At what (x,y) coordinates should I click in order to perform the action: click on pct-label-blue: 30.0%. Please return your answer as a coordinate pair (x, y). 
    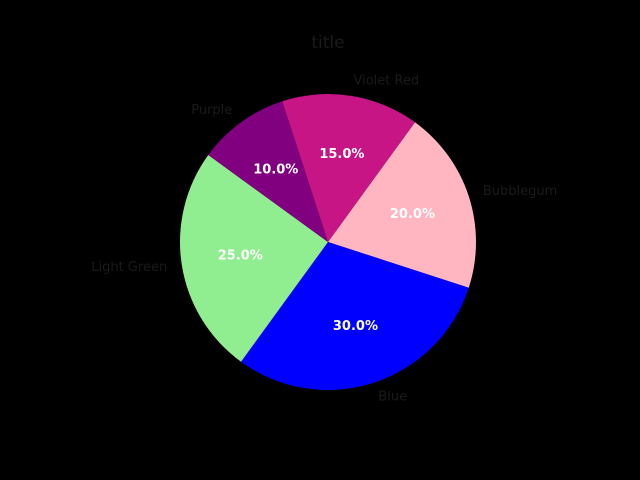
    Looking at the image, I should click on (355, 326).